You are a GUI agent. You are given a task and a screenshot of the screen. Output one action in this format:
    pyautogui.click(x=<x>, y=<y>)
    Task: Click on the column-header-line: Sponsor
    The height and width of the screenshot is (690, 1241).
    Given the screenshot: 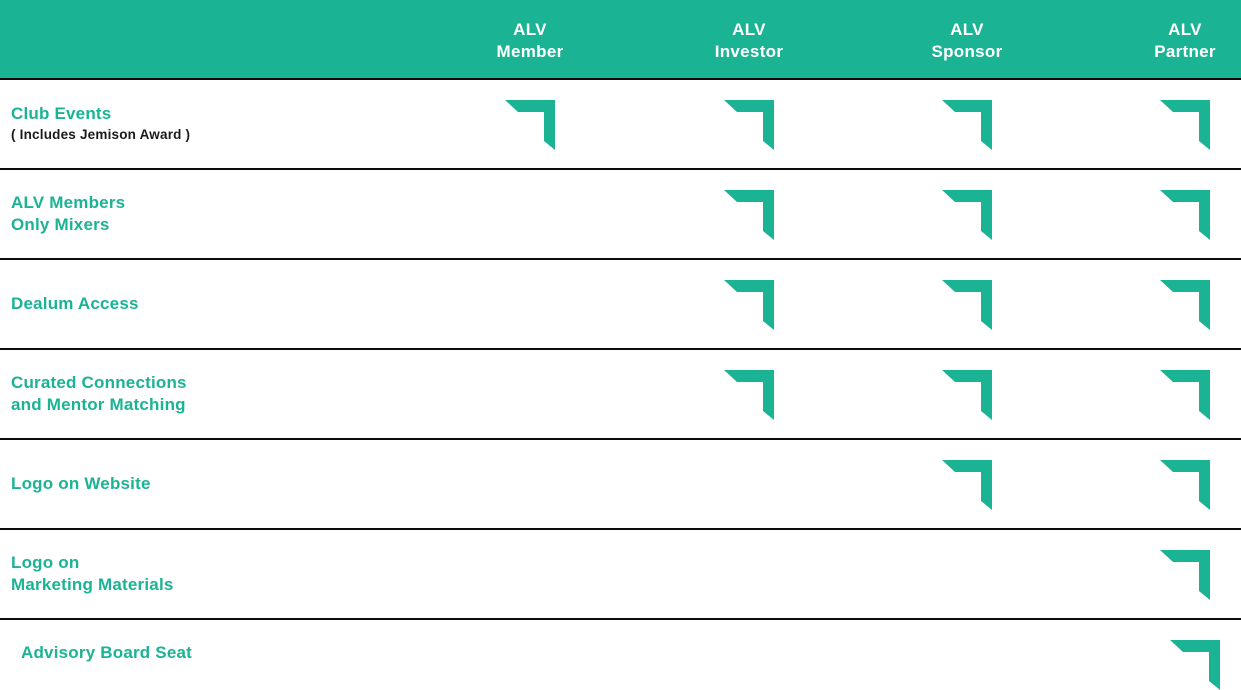 What is the action you would take?
    pyautogui.click(x=967, y=51)
    